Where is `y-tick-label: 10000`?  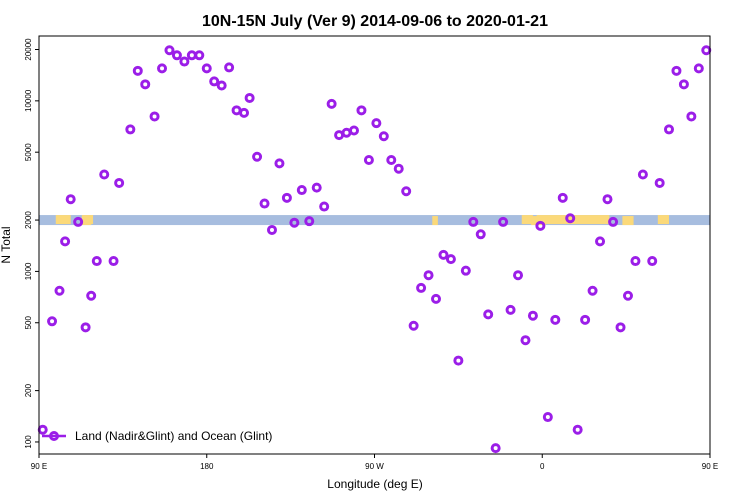 y-tick-label: 10000 is located at coordinates (28, 100).